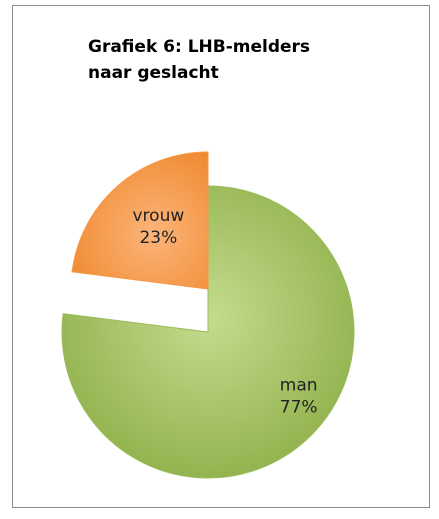  Describe the element at coordinates (199, 60) in the screenshot. I see `chart-title: Grafiek 6: LHB-melders naar geslacht` at that location.